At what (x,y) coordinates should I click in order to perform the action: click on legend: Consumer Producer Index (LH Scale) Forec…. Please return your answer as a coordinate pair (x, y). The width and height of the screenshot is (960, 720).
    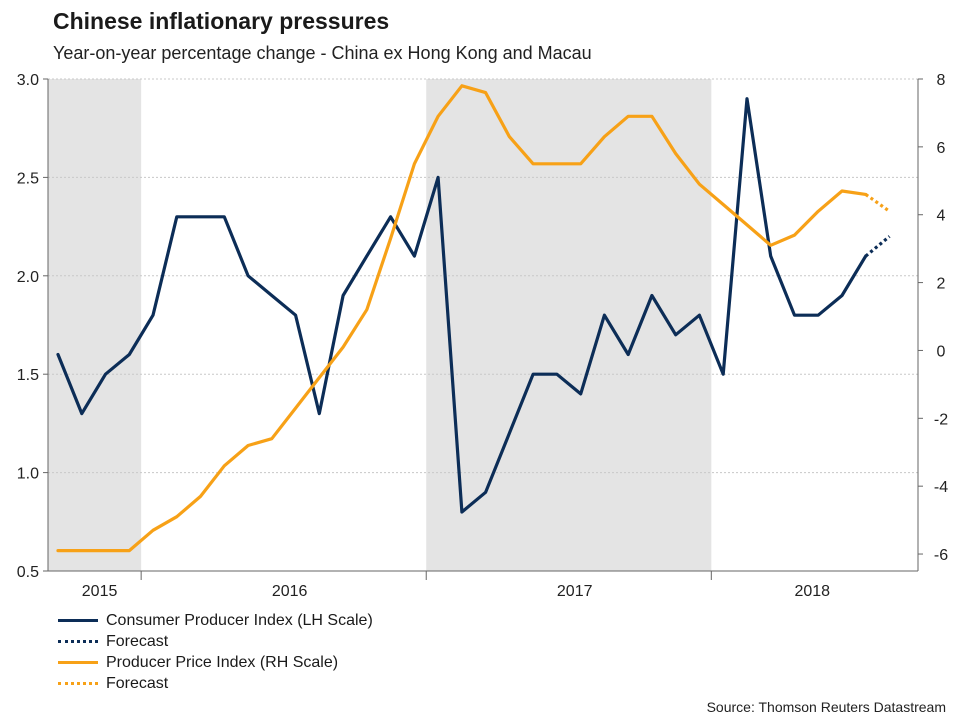
    Looking at the image, I should click on (215, 652).